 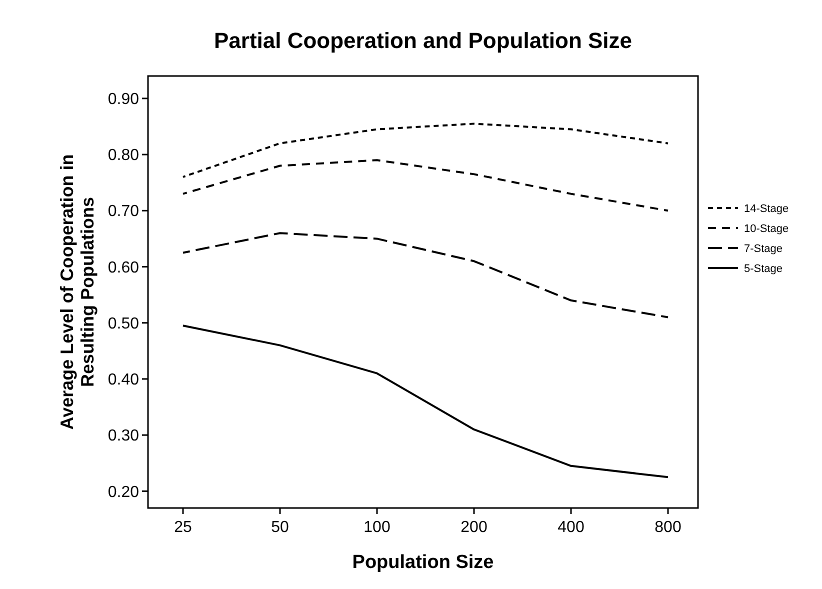 What do you see at coordinates (423, 40) in the screenshot?
I see `chart-title: Partial Cooperation and Population Size` at bounding box center [423, 40].